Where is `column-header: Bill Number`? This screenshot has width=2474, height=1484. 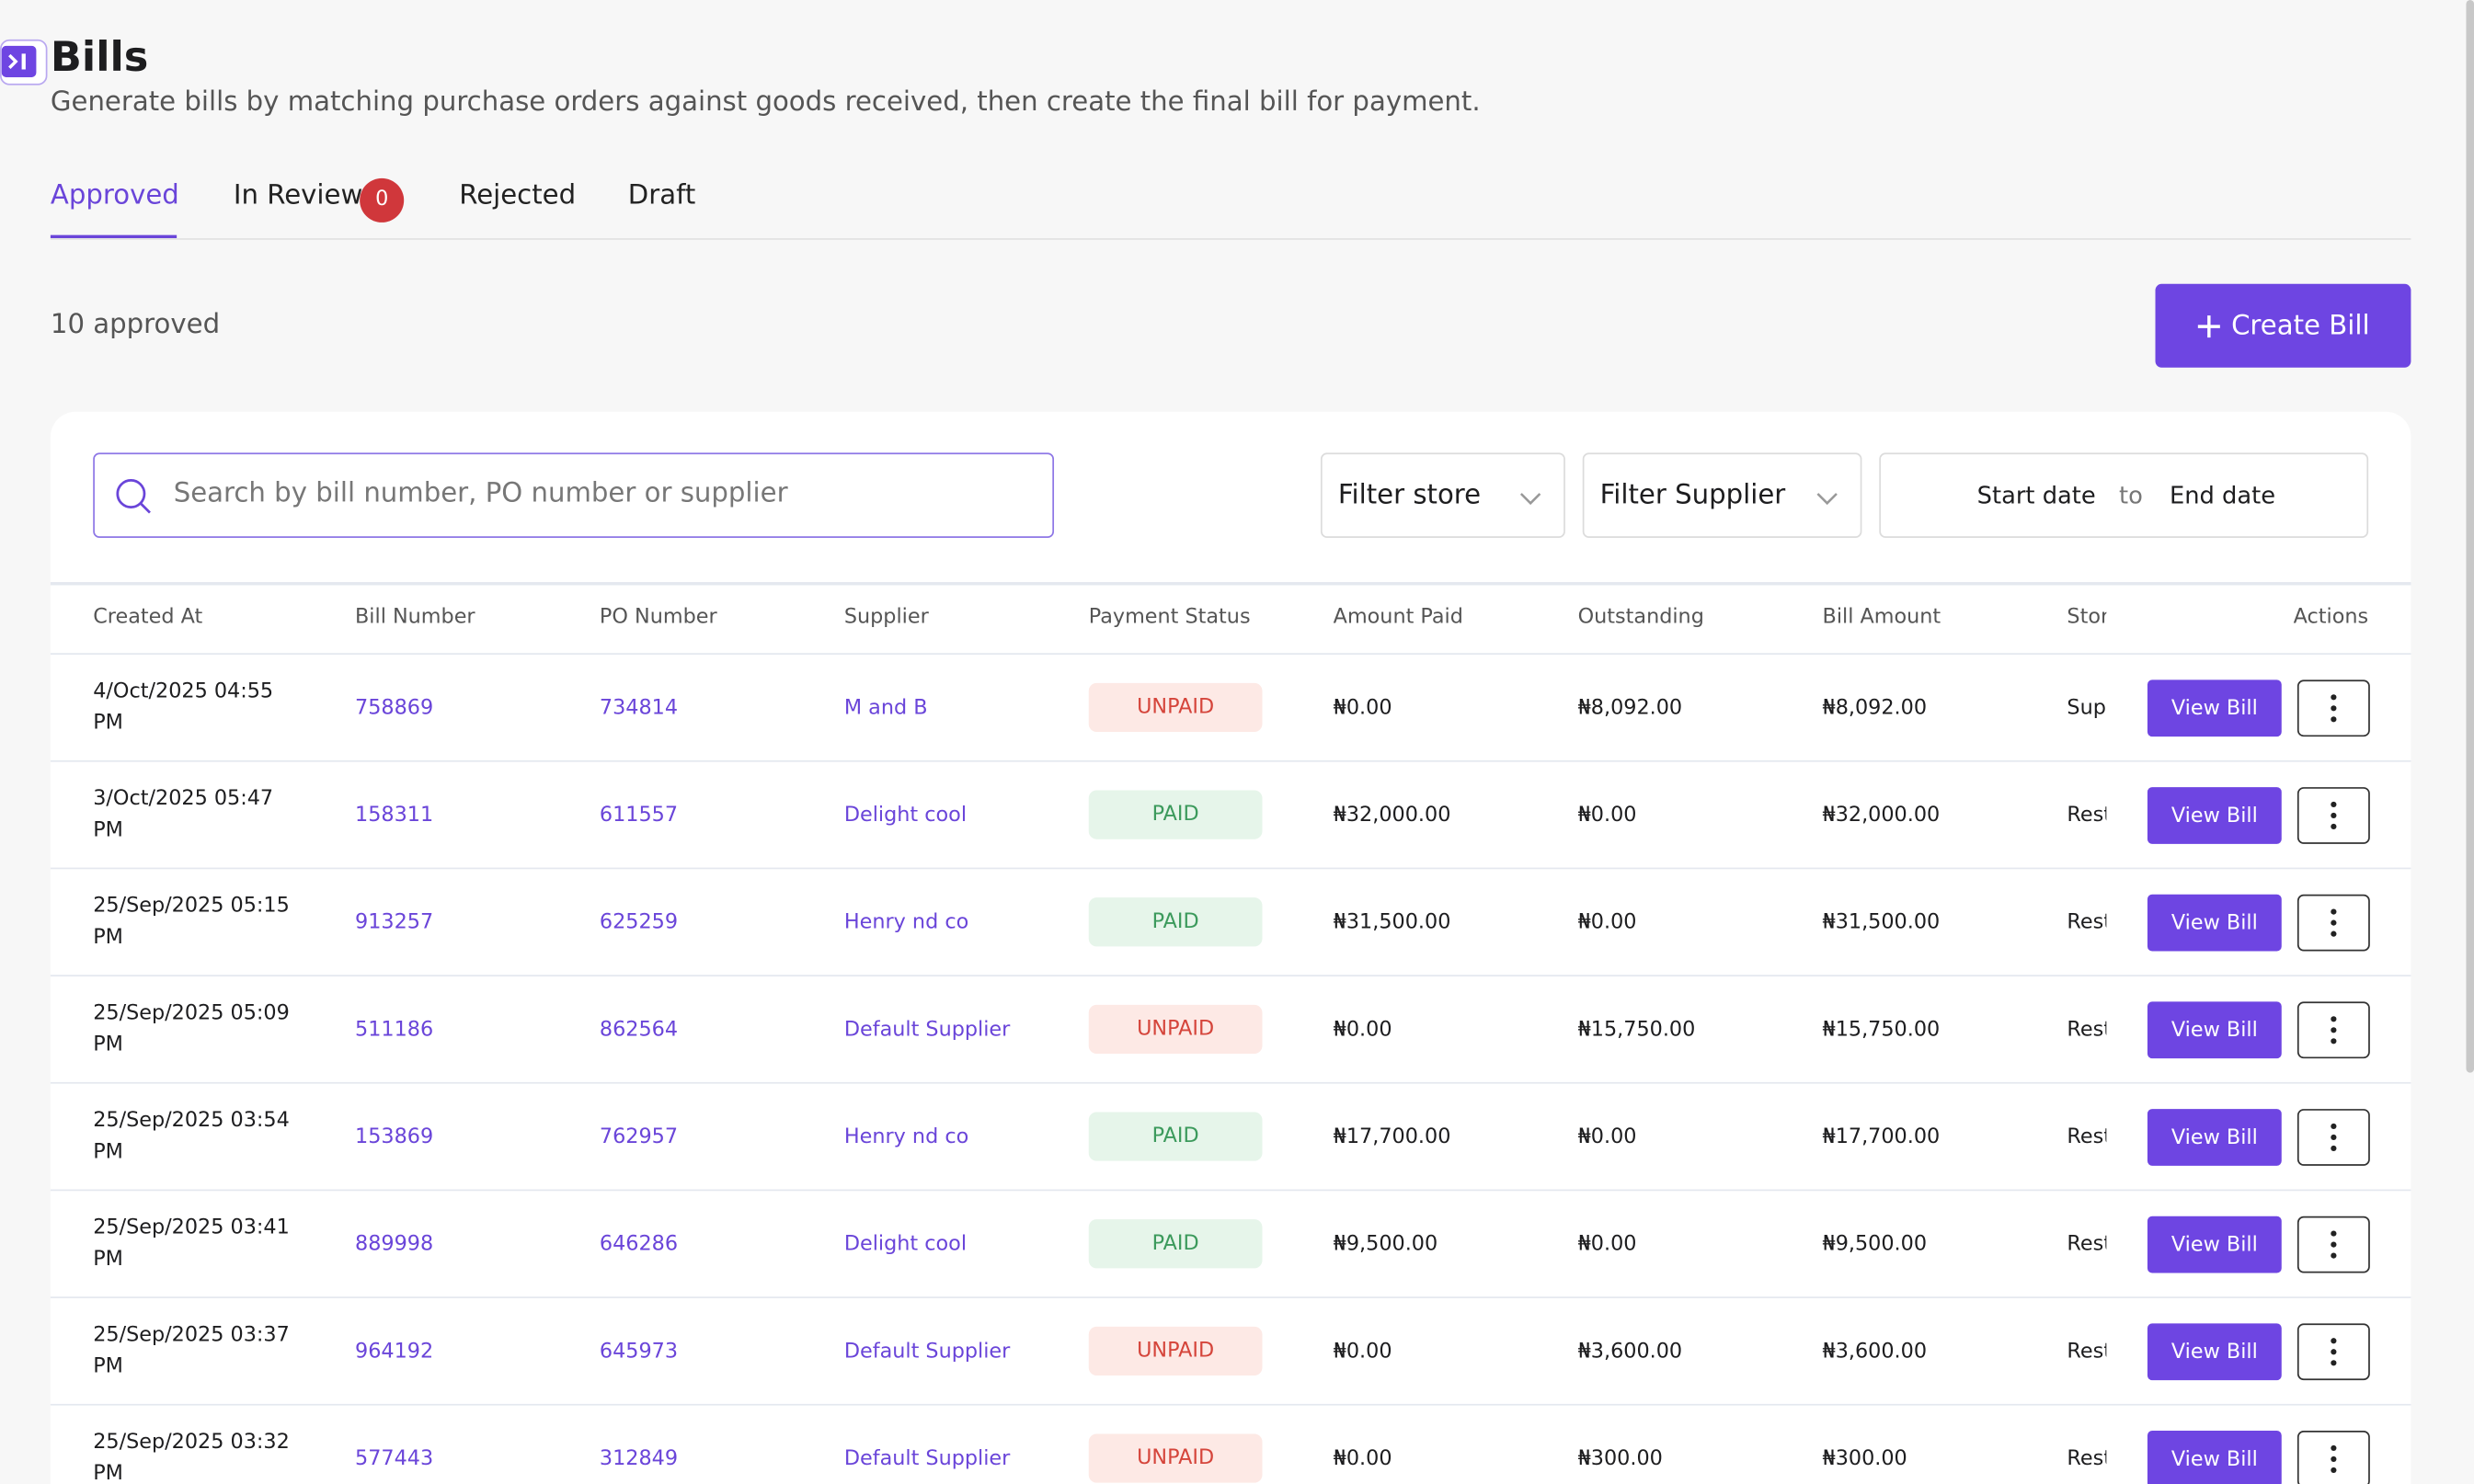 column-header: Bill Number is located at coordinates (415, 617).